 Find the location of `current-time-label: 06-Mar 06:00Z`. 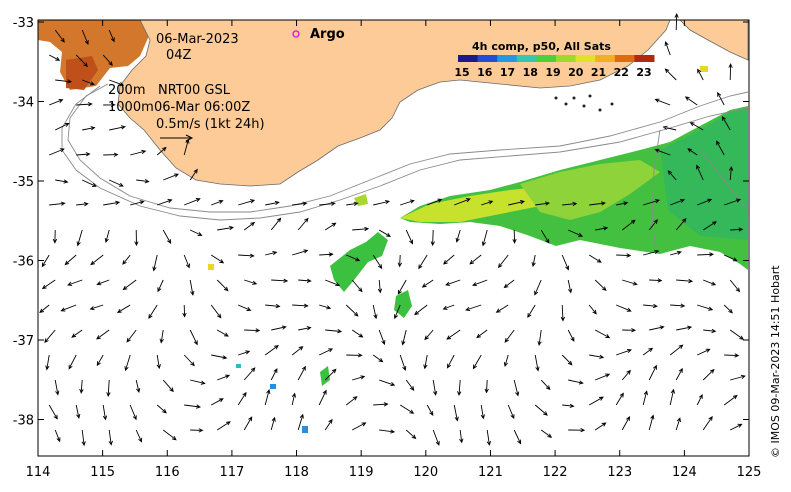

current-time-label: 06-Mar 06:00Z is located at coordinates (202, 107).